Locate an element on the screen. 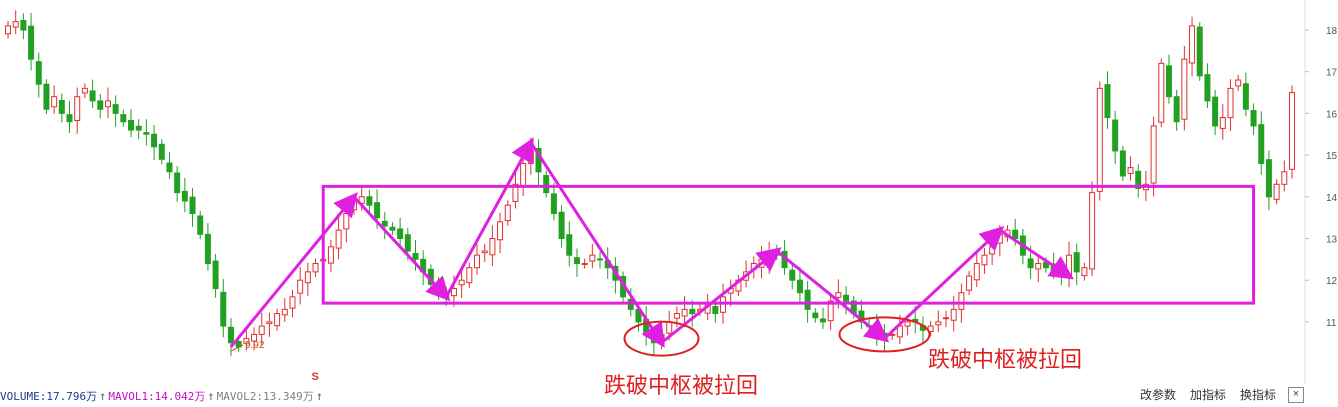 Image resolution: width=1338 pixels, height=407 pixels. add-indicator-button: 加指标 is located at coordinates (1207, 395).